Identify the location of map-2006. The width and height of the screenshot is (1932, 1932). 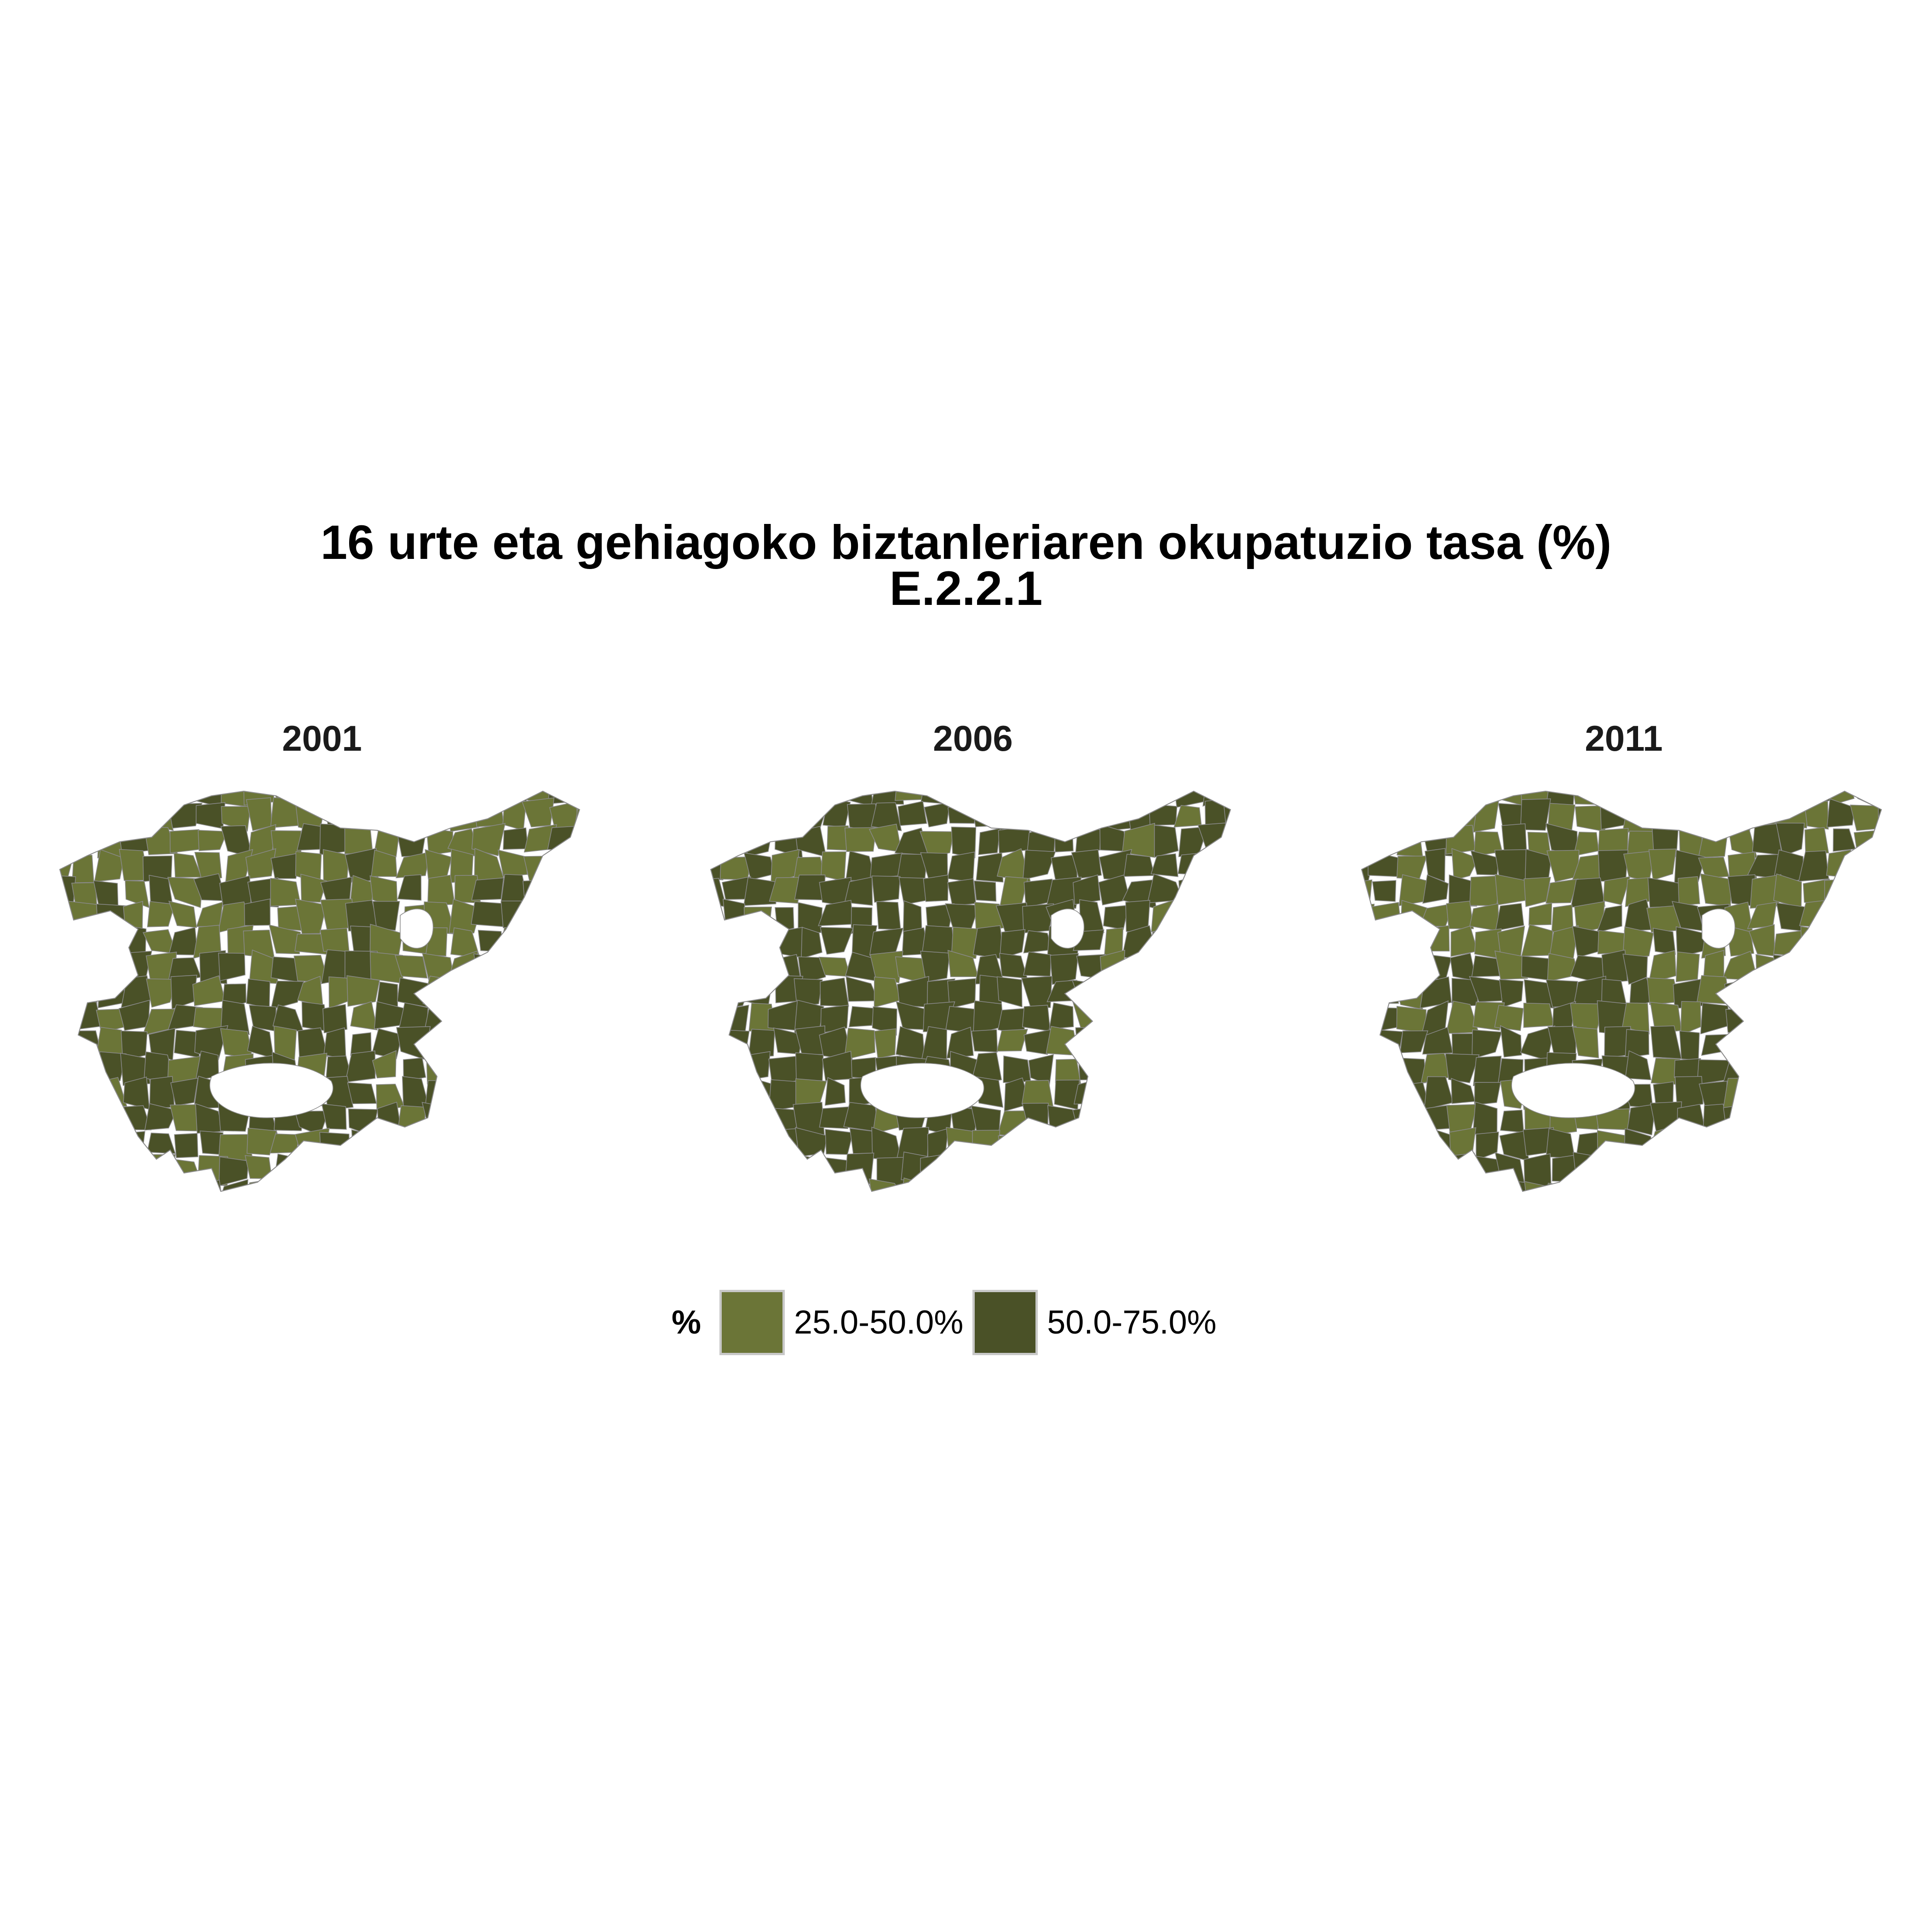
(982, 1014).